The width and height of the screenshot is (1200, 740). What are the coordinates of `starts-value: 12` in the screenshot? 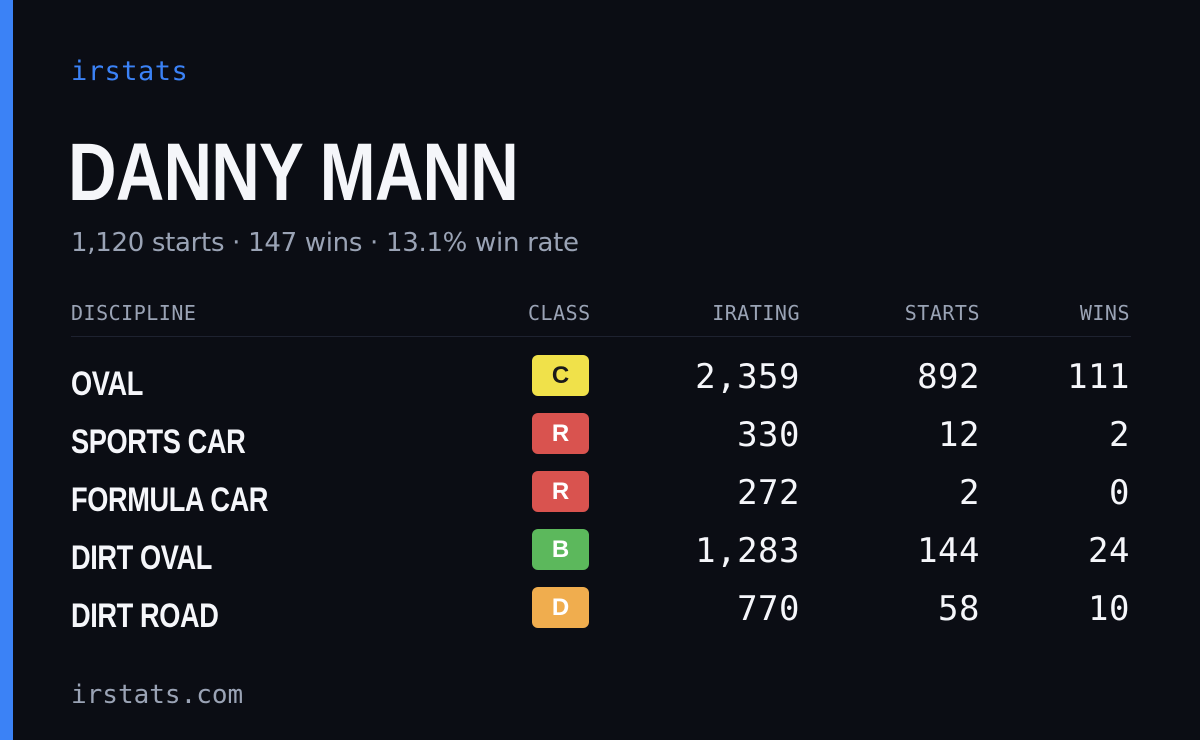 It's located at (959, 435).